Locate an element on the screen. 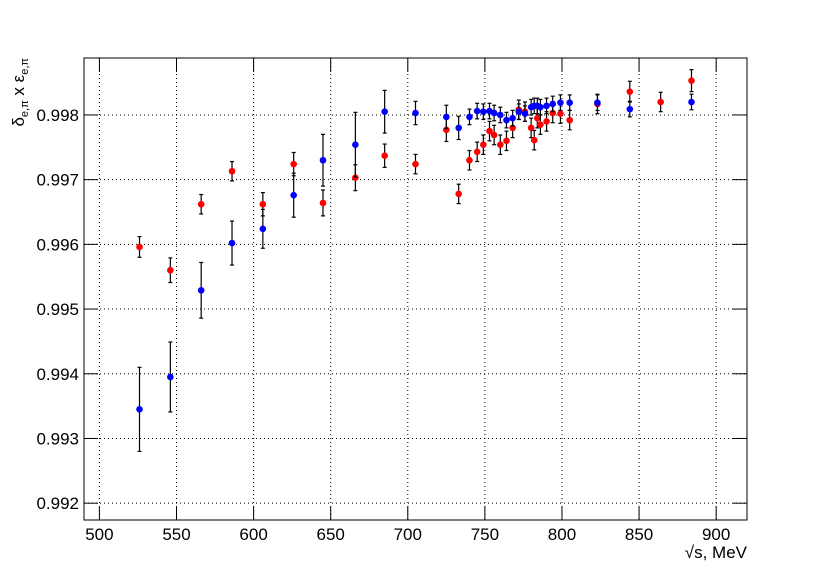  x-axis-label: √s, MeV is located at coordinates (716, 552).